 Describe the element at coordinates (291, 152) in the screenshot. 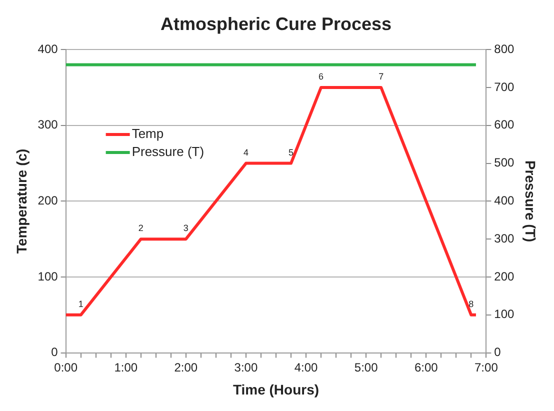

I see `annotation: 5` at that location.